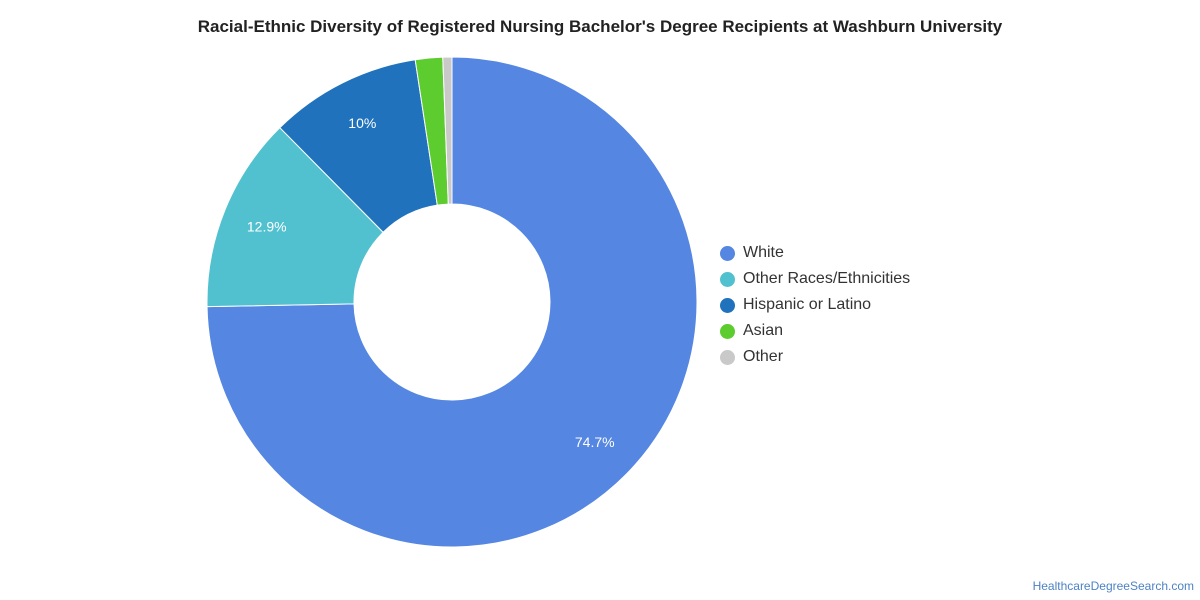  I want to click on legend-label-other: Other, so click(763, 356).